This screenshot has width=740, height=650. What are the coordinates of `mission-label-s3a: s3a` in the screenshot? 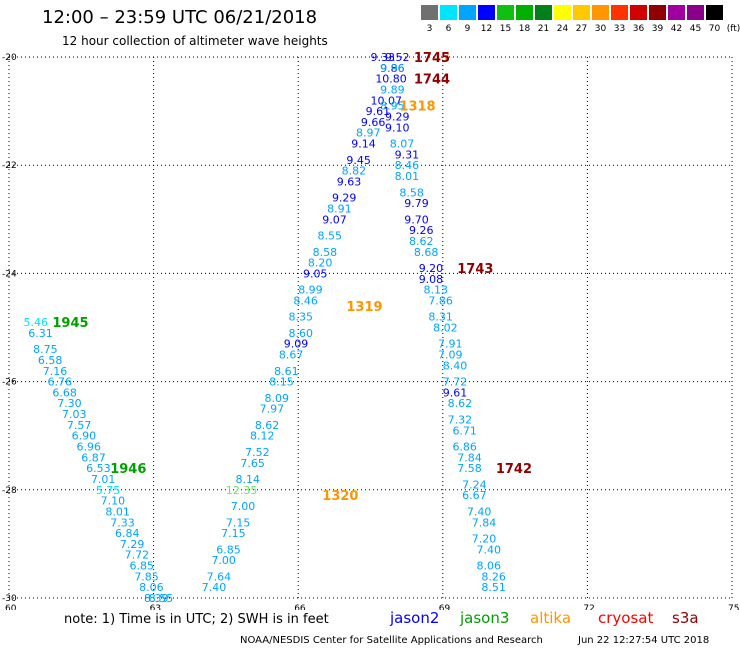 It's located at (685, 618).